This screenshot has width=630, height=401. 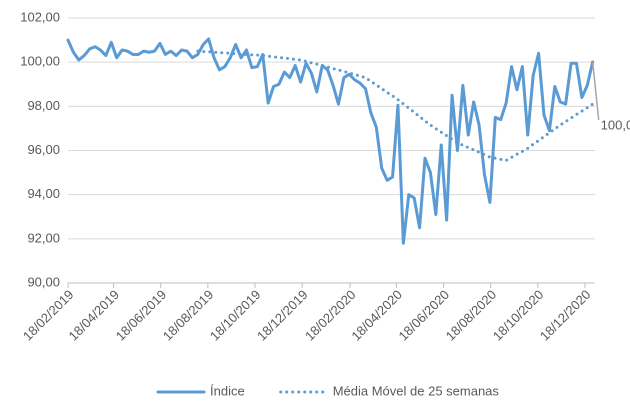 I want to click on annotation: 100,01, so click(x=615, y=124).